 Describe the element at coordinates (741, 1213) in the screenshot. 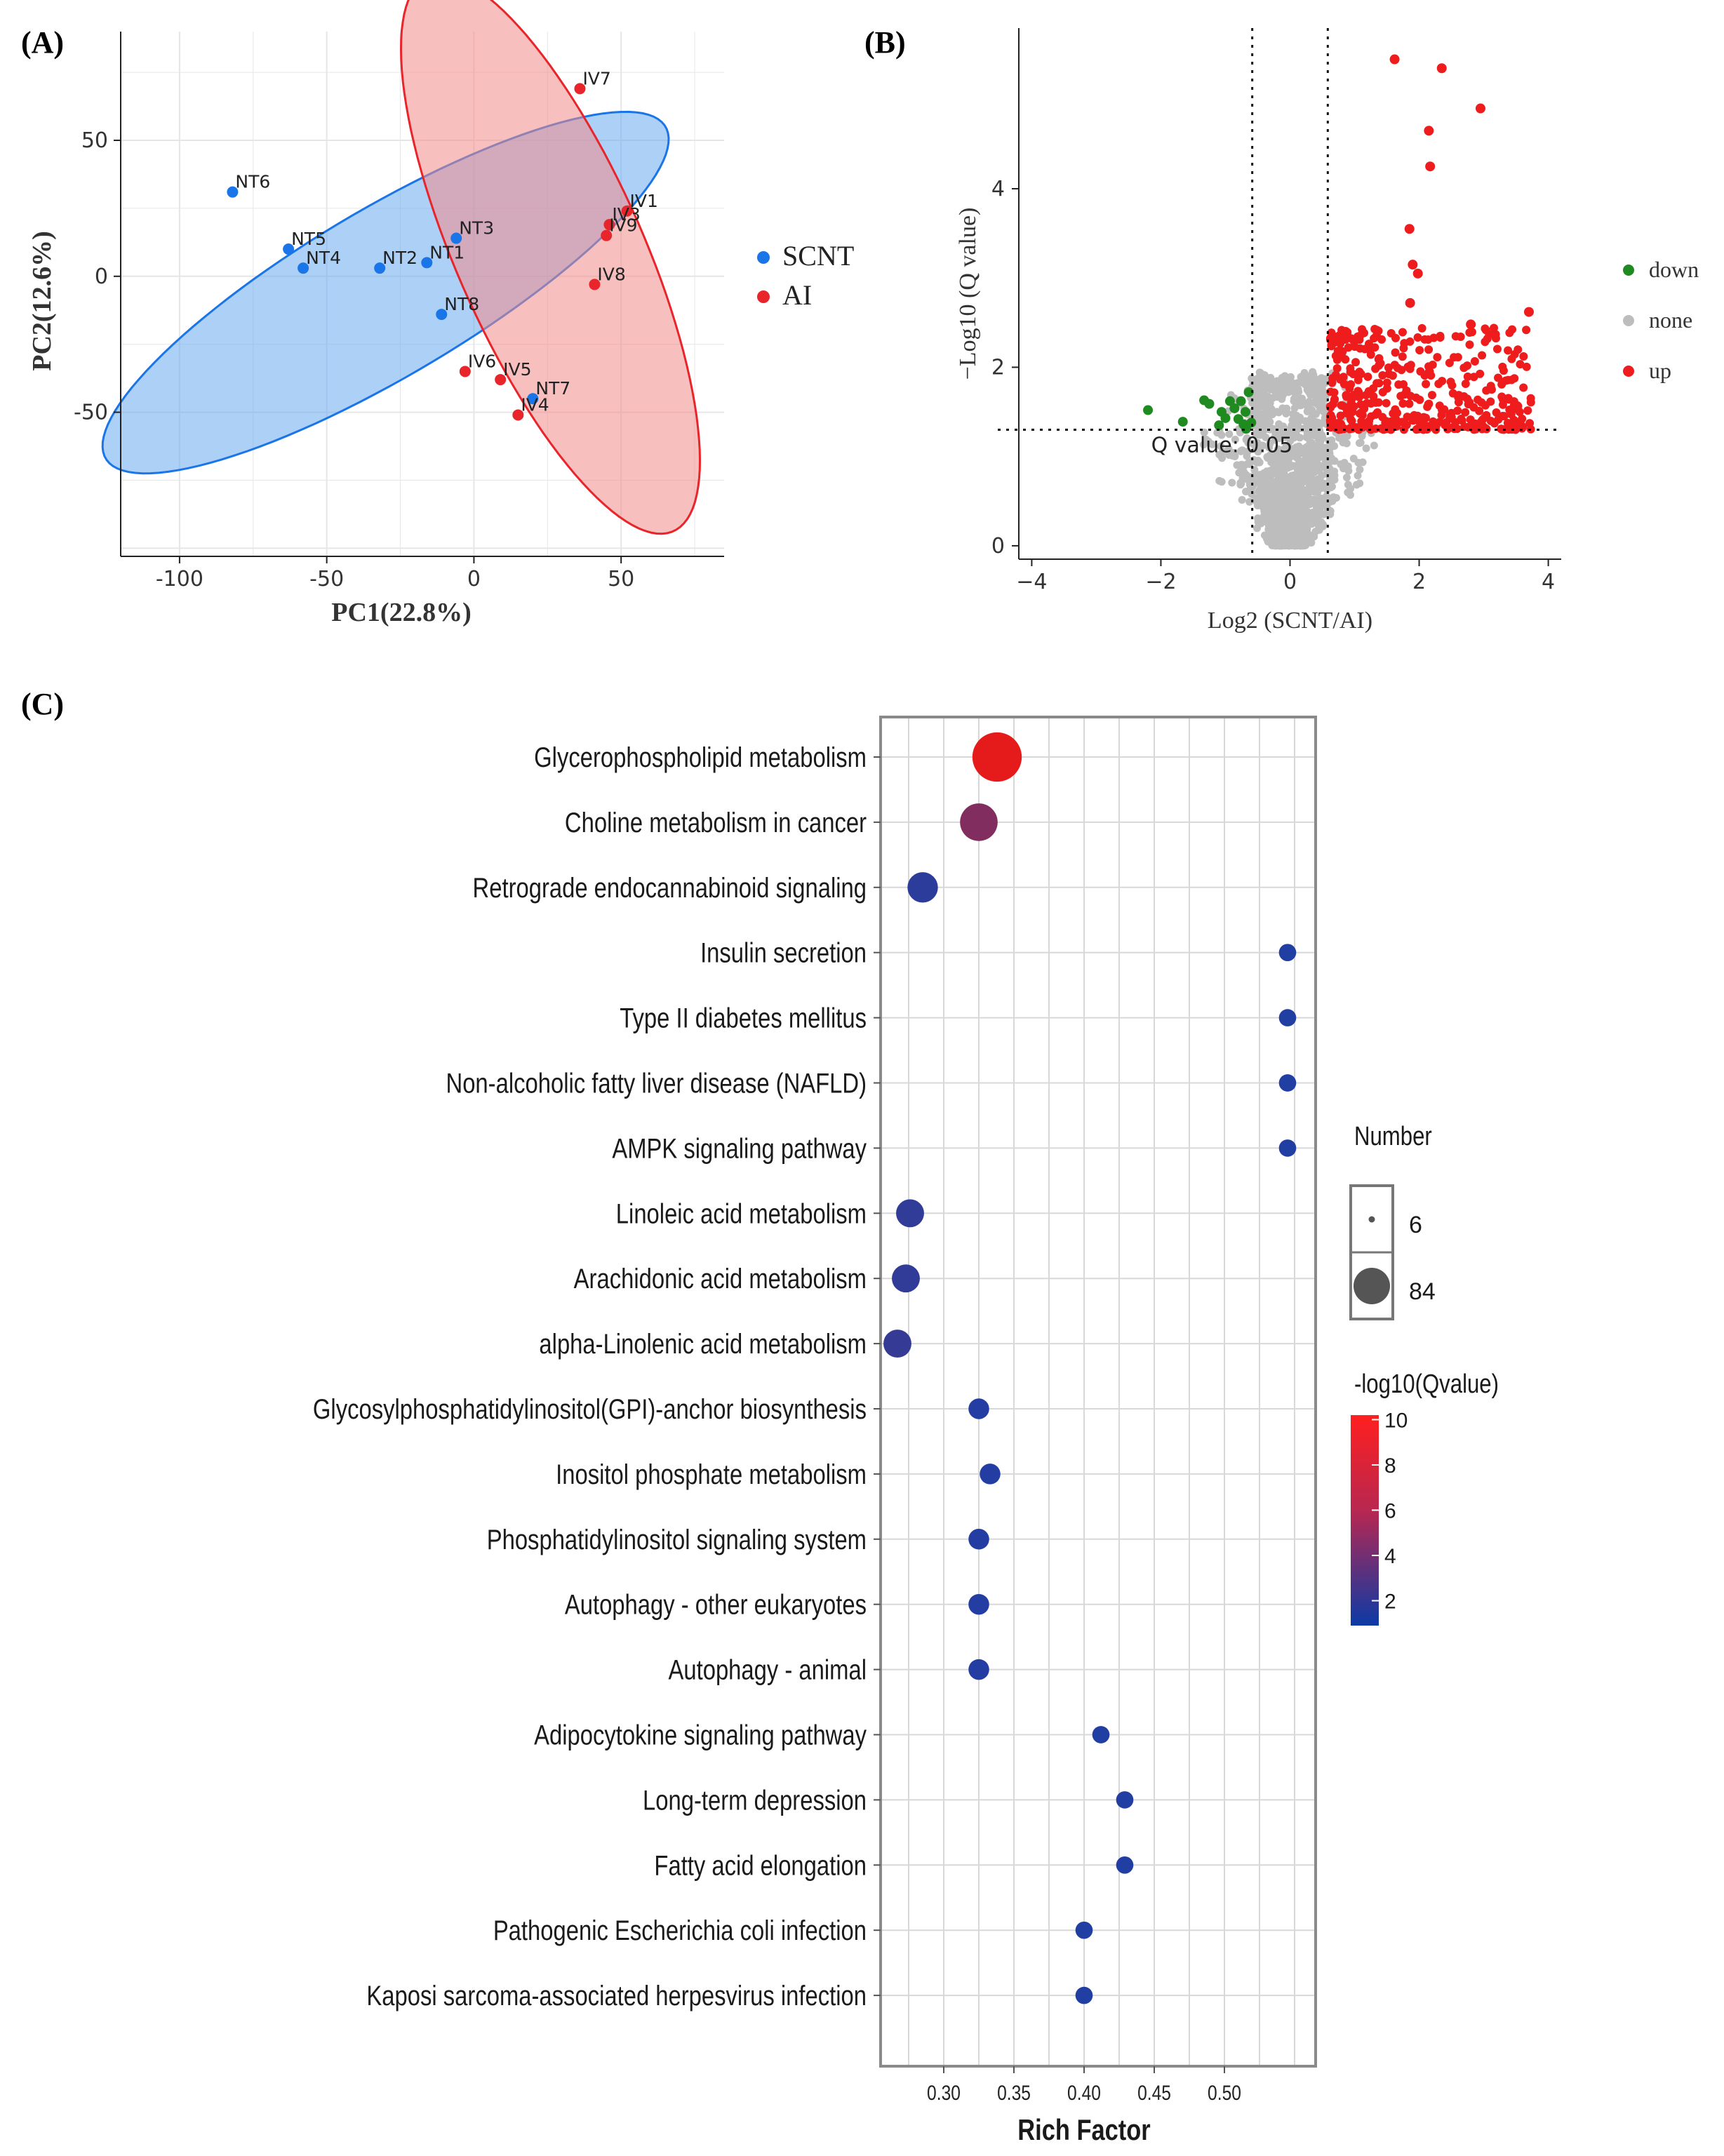

I see `pathway-label: Linoleic acid metabolism` at that location.